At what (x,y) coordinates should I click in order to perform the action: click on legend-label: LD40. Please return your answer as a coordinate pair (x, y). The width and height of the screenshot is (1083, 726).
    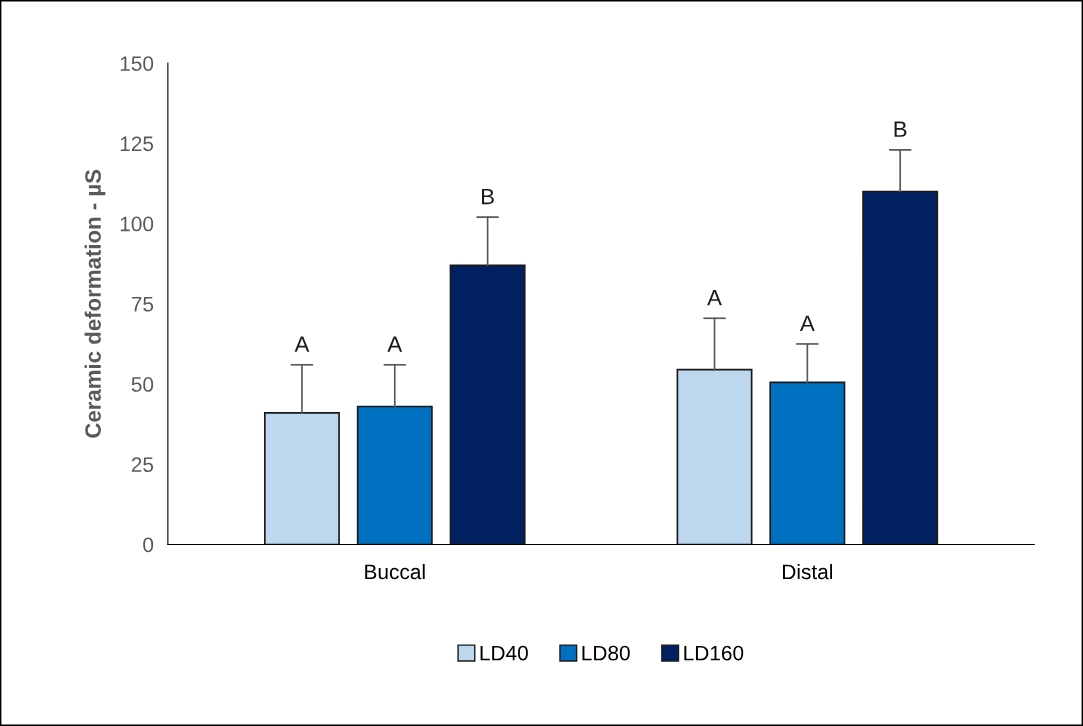
    Looking at the image, I should click on (504, 653).